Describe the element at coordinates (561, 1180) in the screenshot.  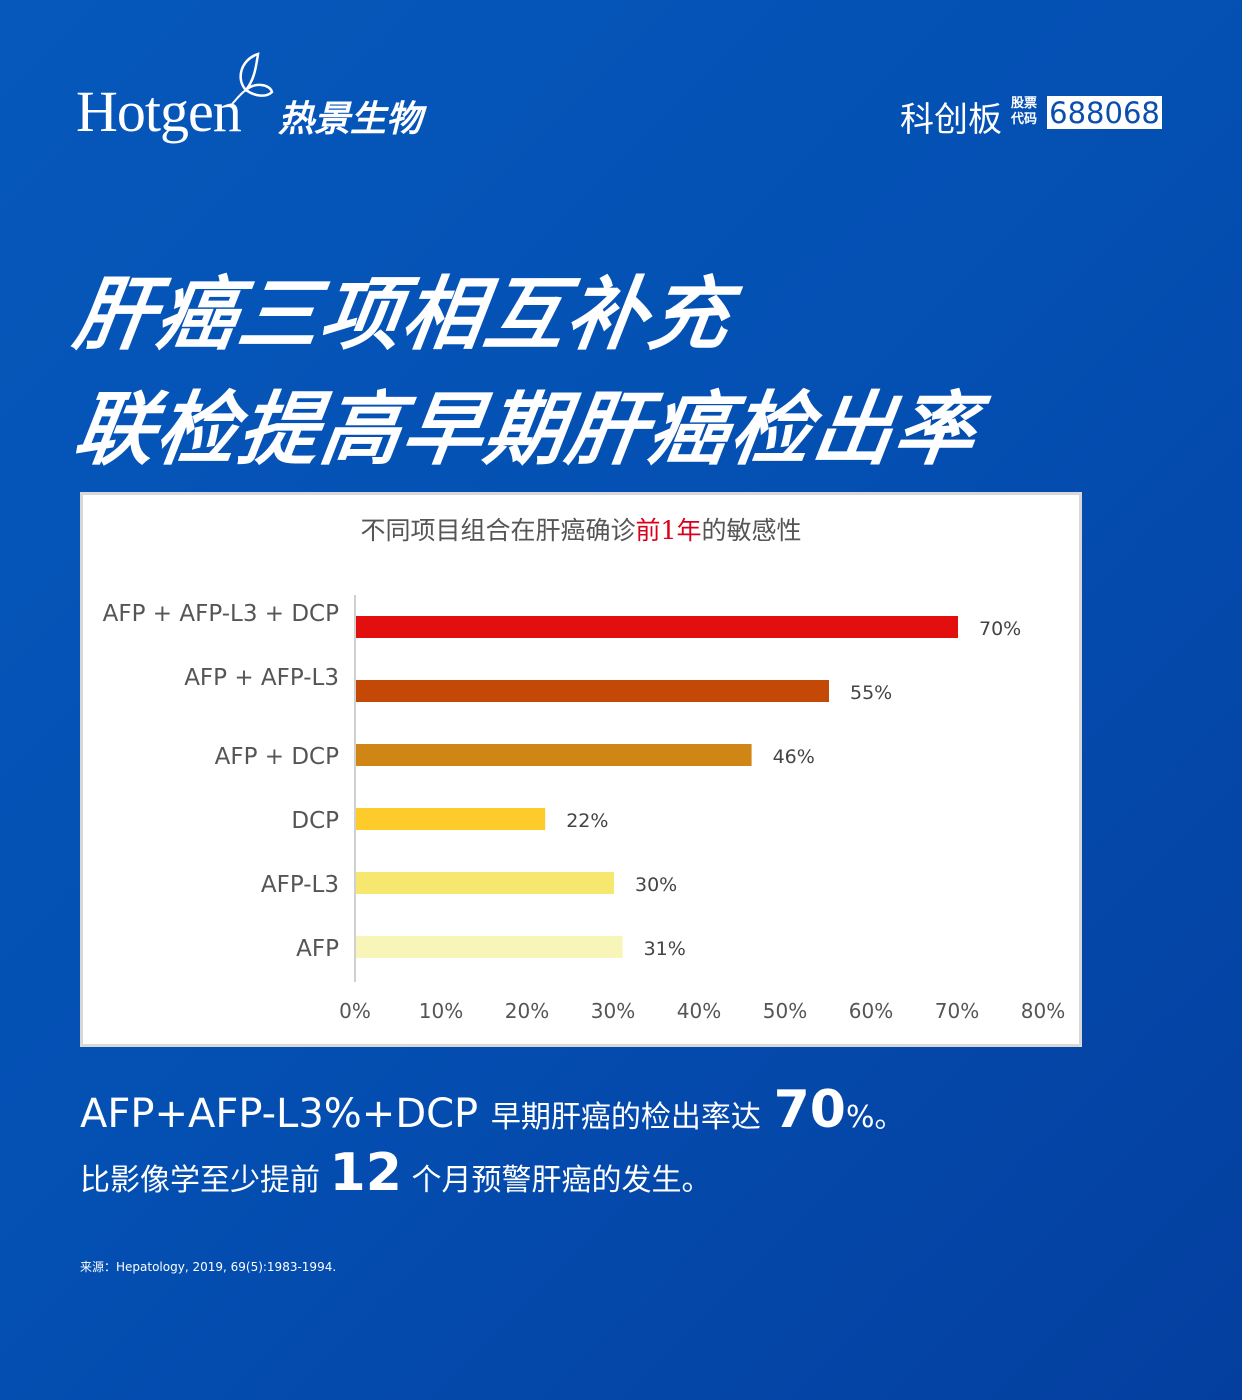
I see `footer-warning-text: 个月预警肝癌的发生。` at that location.